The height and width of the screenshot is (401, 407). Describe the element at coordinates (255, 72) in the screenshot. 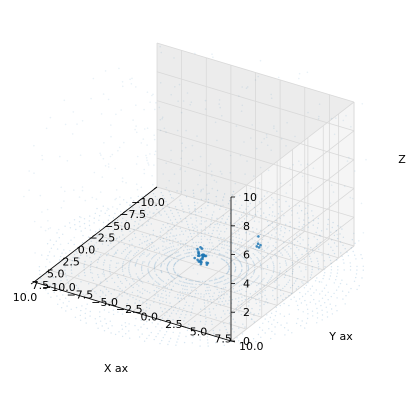

I see `grid-line-z` at that location.